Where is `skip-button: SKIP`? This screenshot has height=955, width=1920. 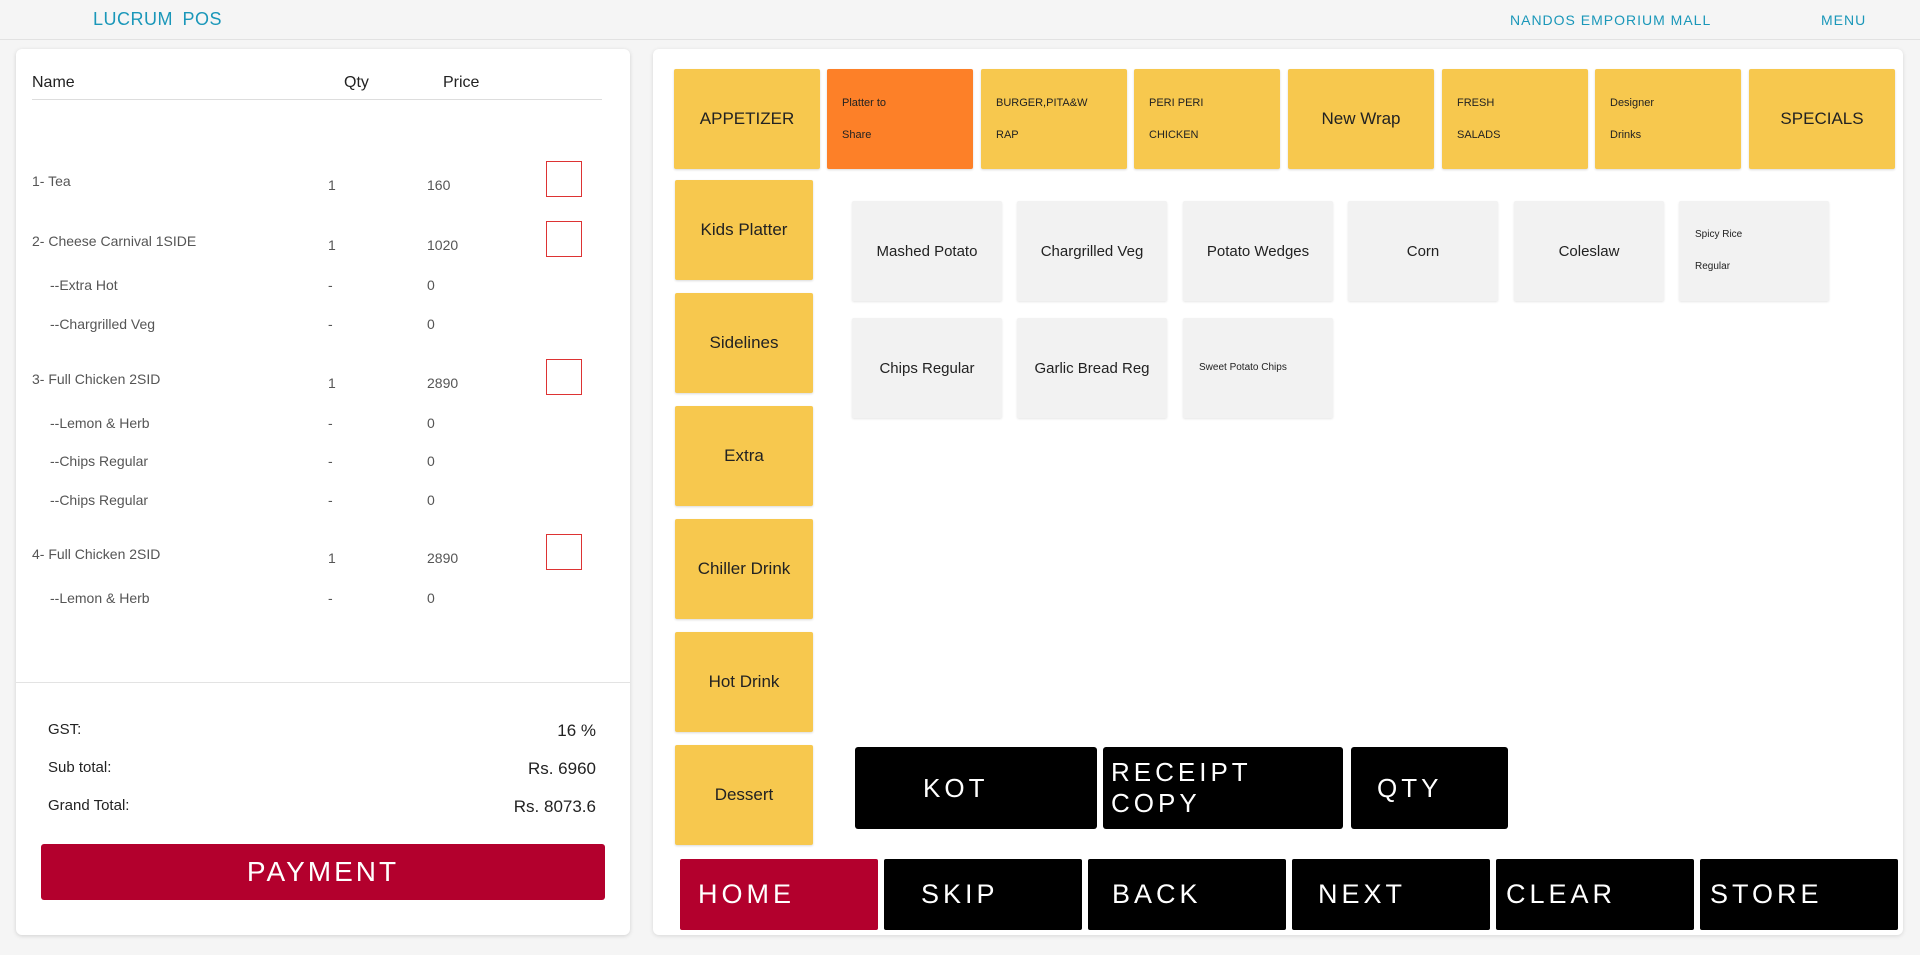
skip-button: SKIP is located at coordinates (983, 894).